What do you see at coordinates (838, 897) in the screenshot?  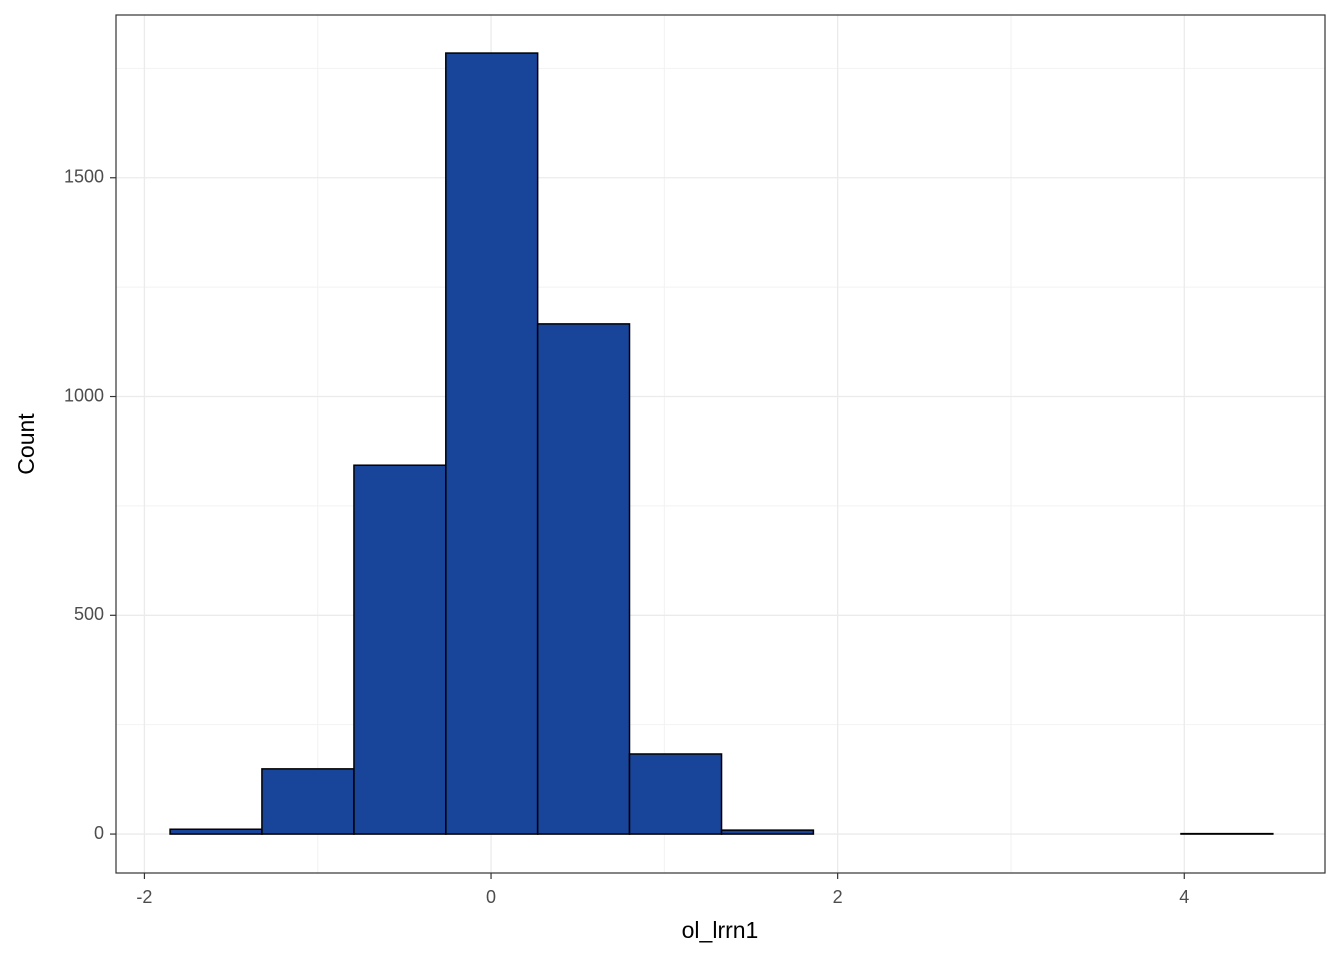 I see `x-tick-label: 2` at bounding box center [838, 897].